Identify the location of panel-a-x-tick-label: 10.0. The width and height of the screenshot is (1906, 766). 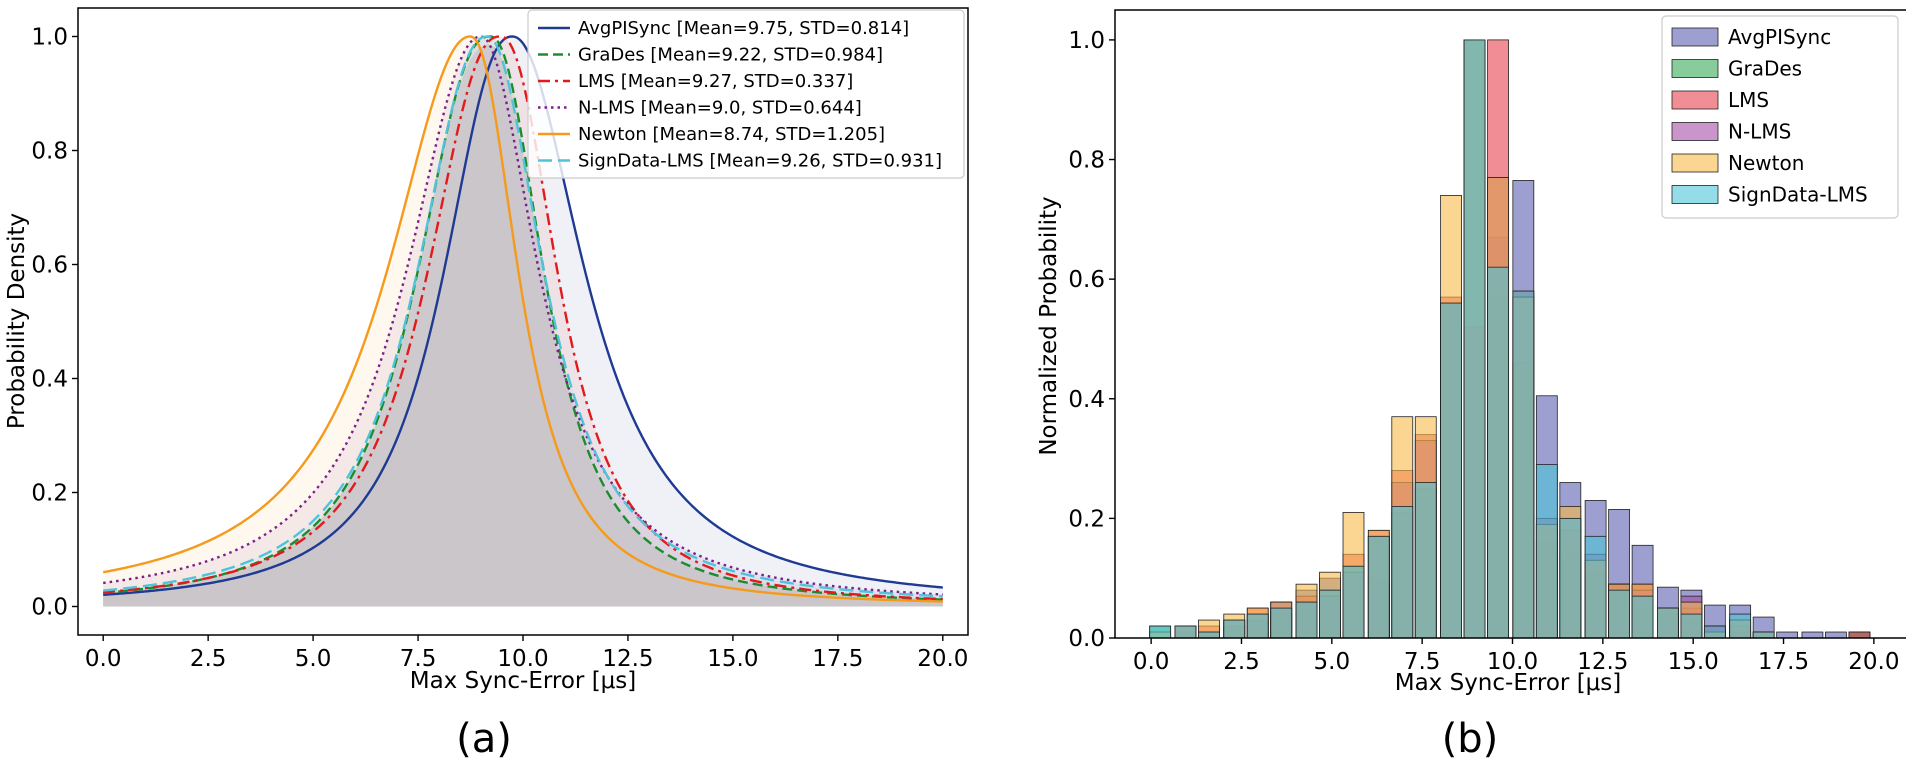
(522, 659).